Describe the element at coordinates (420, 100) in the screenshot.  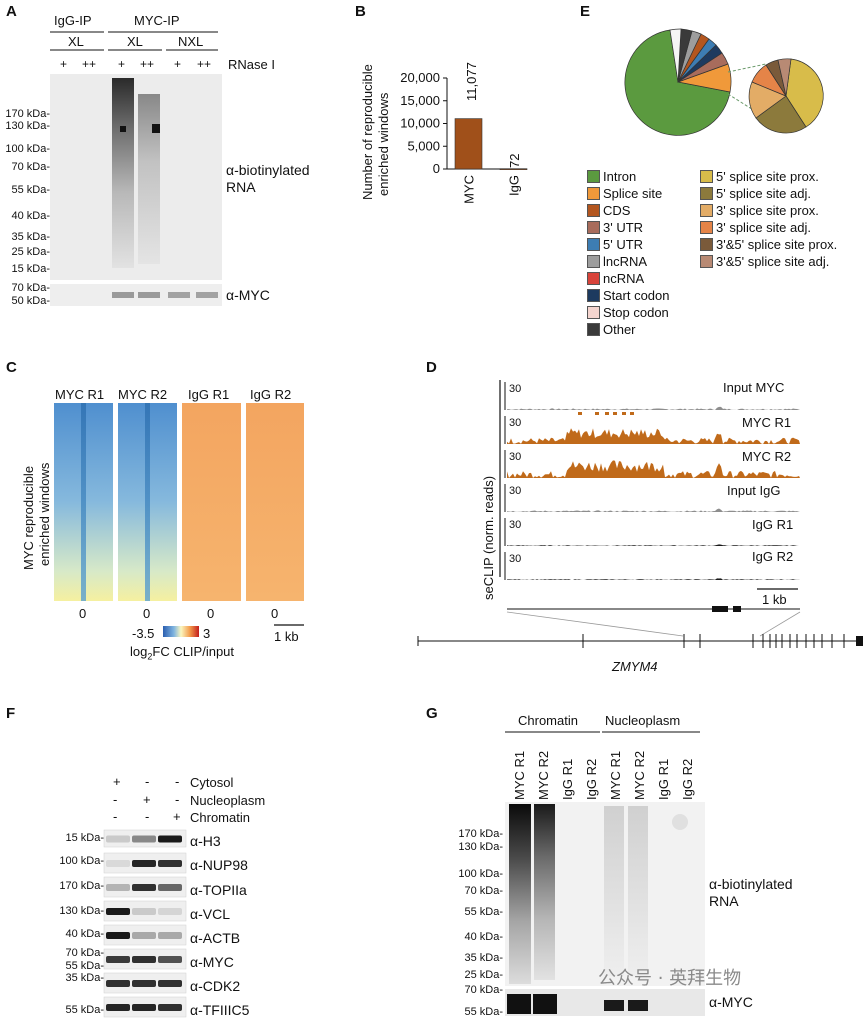
I see `b-ytick-label: 15,000` at that location.